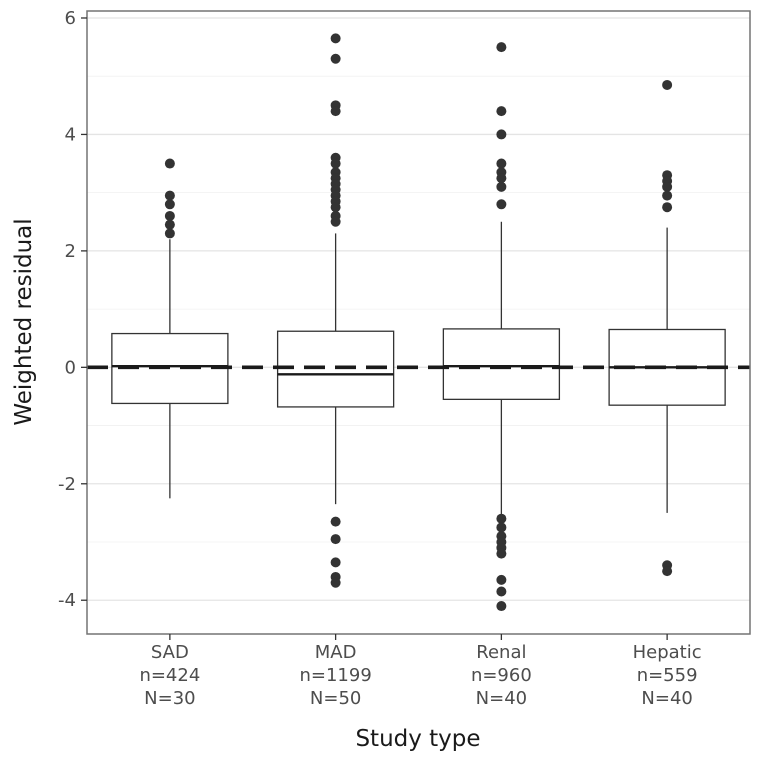  Describe the element at coordinates (501, 364) in the screenshot. I see `box` at that location.